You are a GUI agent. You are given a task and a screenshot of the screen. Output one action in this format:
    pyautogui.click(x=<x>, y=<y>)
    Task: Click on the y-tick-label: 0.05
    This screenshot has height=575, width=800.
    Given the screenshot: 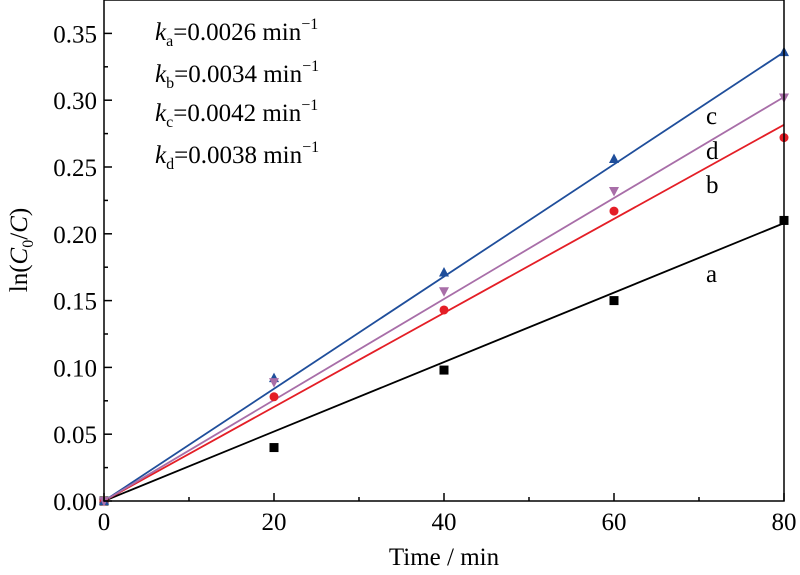 What is the action you would take?
    pyautogui.click(x=75, y=435)
    